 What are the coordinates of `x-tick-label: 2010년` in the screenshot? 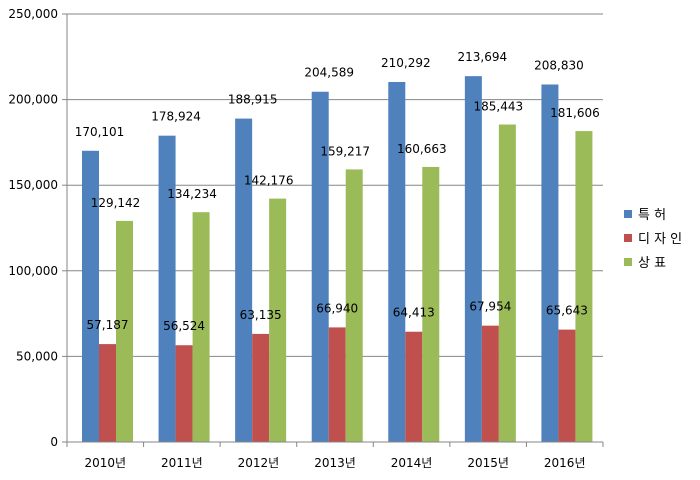 It's located at (105, 463).